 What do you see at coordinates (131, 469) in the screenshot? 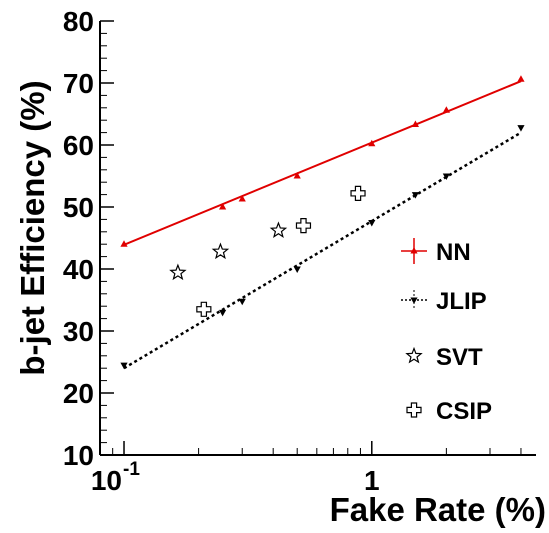
I see `x-tick-exponent: -1` at bounding box center [131, 469].